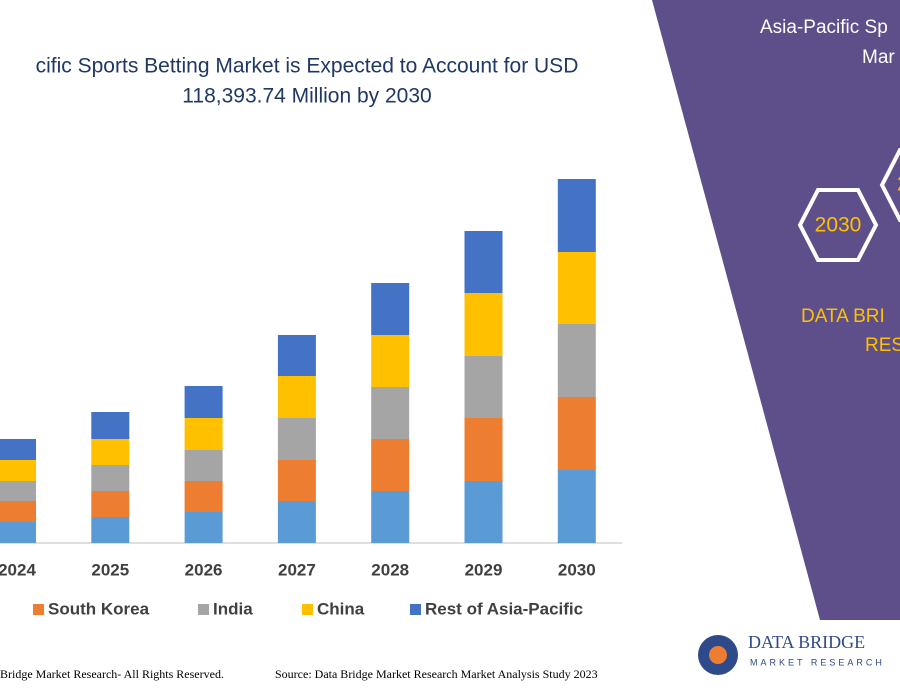 The width and height of the screenshot is (900, 700). I want to click on hexagon, so click(838, 225).